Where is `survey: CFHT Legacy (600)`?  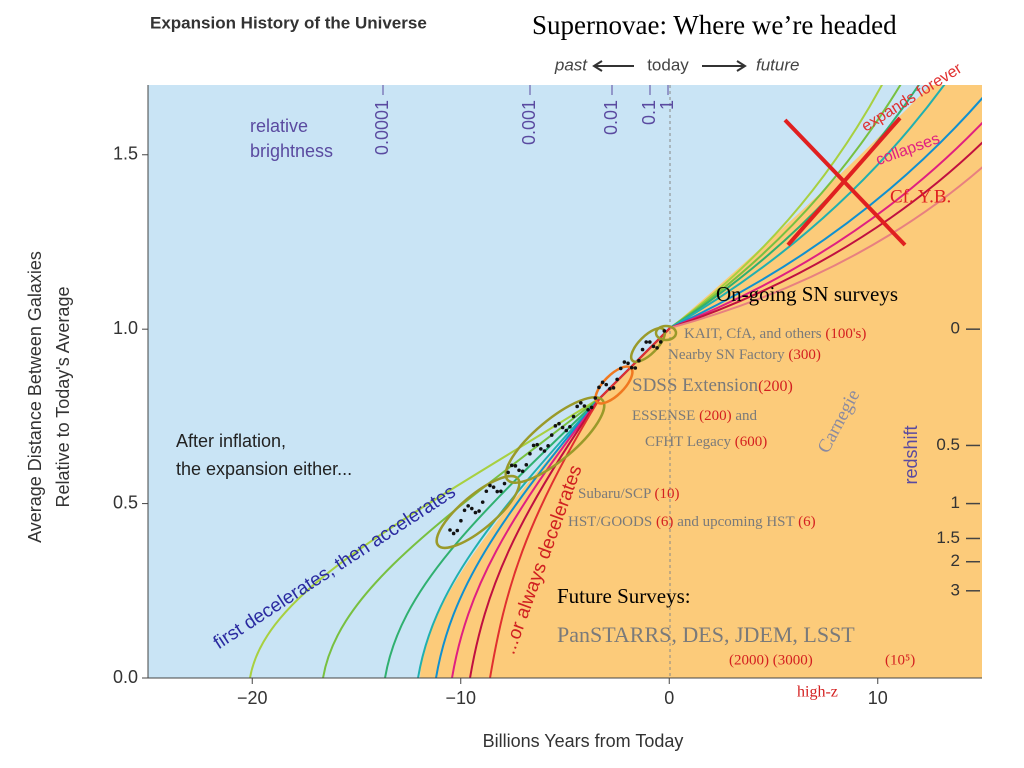
survey: CFHT Legacy (600) is located at coordinates (706, 442).